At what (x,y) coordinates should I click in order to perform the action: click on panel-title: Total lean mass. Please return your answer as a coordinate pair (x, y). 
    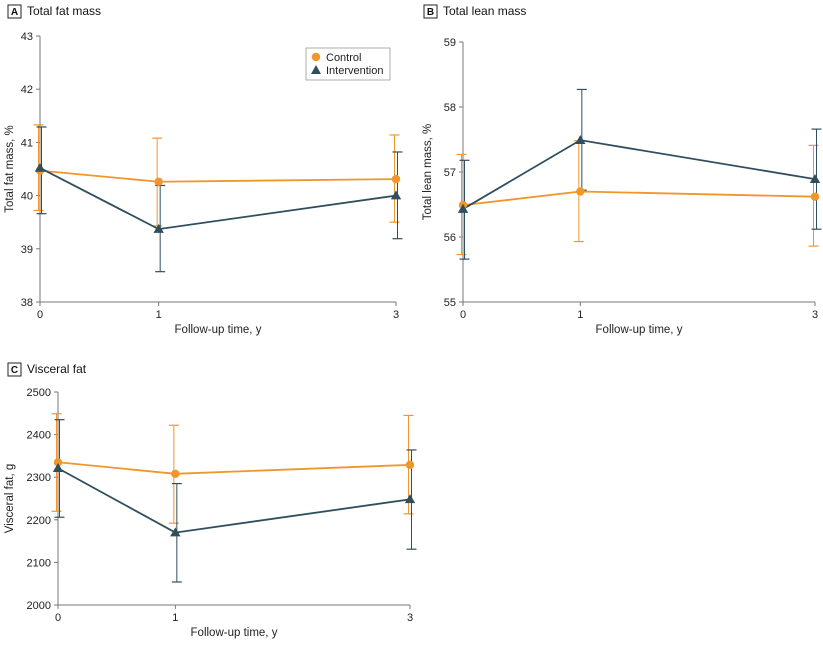
    Looking at the image, I should click on (484, 11).